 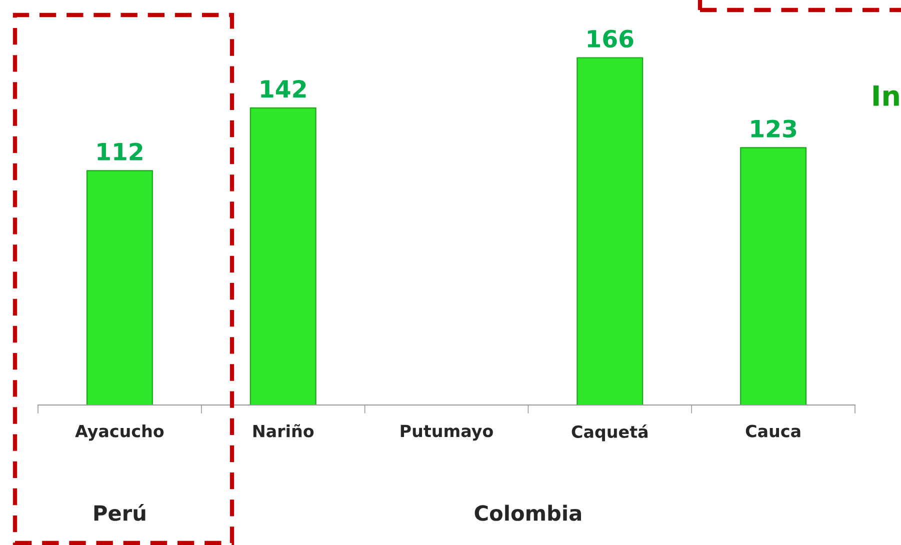 I want to click on x-tick-label: Cauca, so click(x=773, y=431).